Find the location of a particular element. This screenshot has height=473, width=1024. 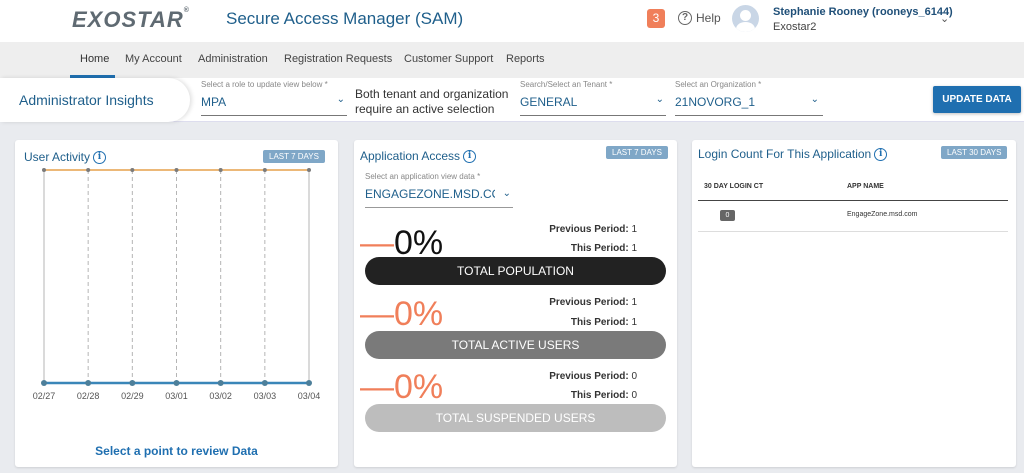

admin-insights-tab: Administrator Insights is located at coordinates (95, 100).